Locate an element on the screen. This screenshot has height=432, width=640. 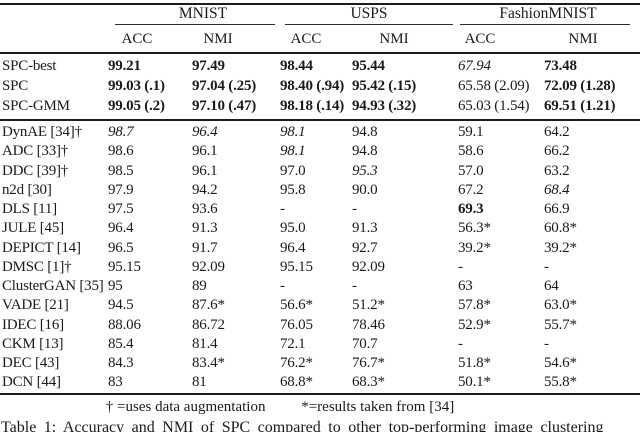
value-cell: 58.6 is located at coordinates (471, 151).